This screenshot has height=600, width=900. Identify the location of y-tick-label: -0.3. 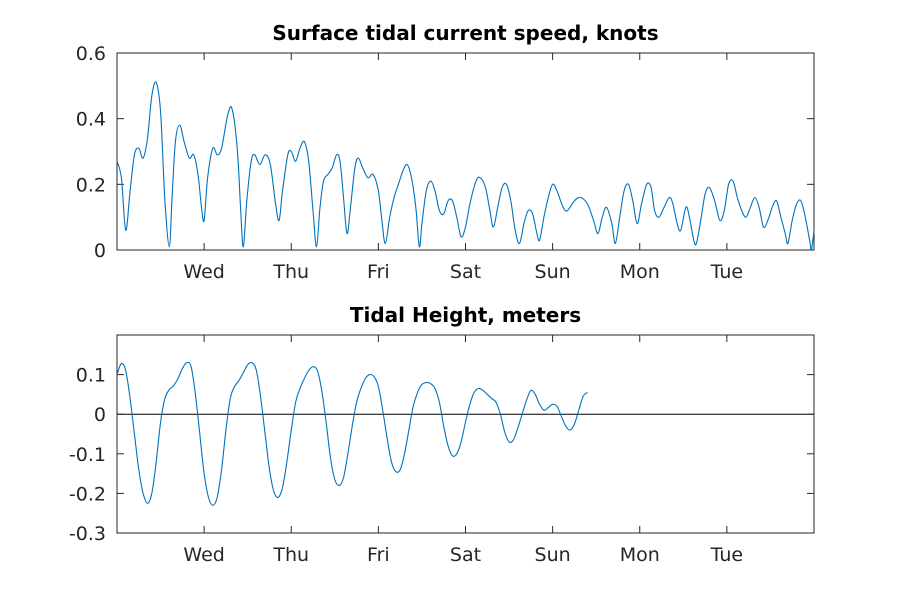
(87, 534).